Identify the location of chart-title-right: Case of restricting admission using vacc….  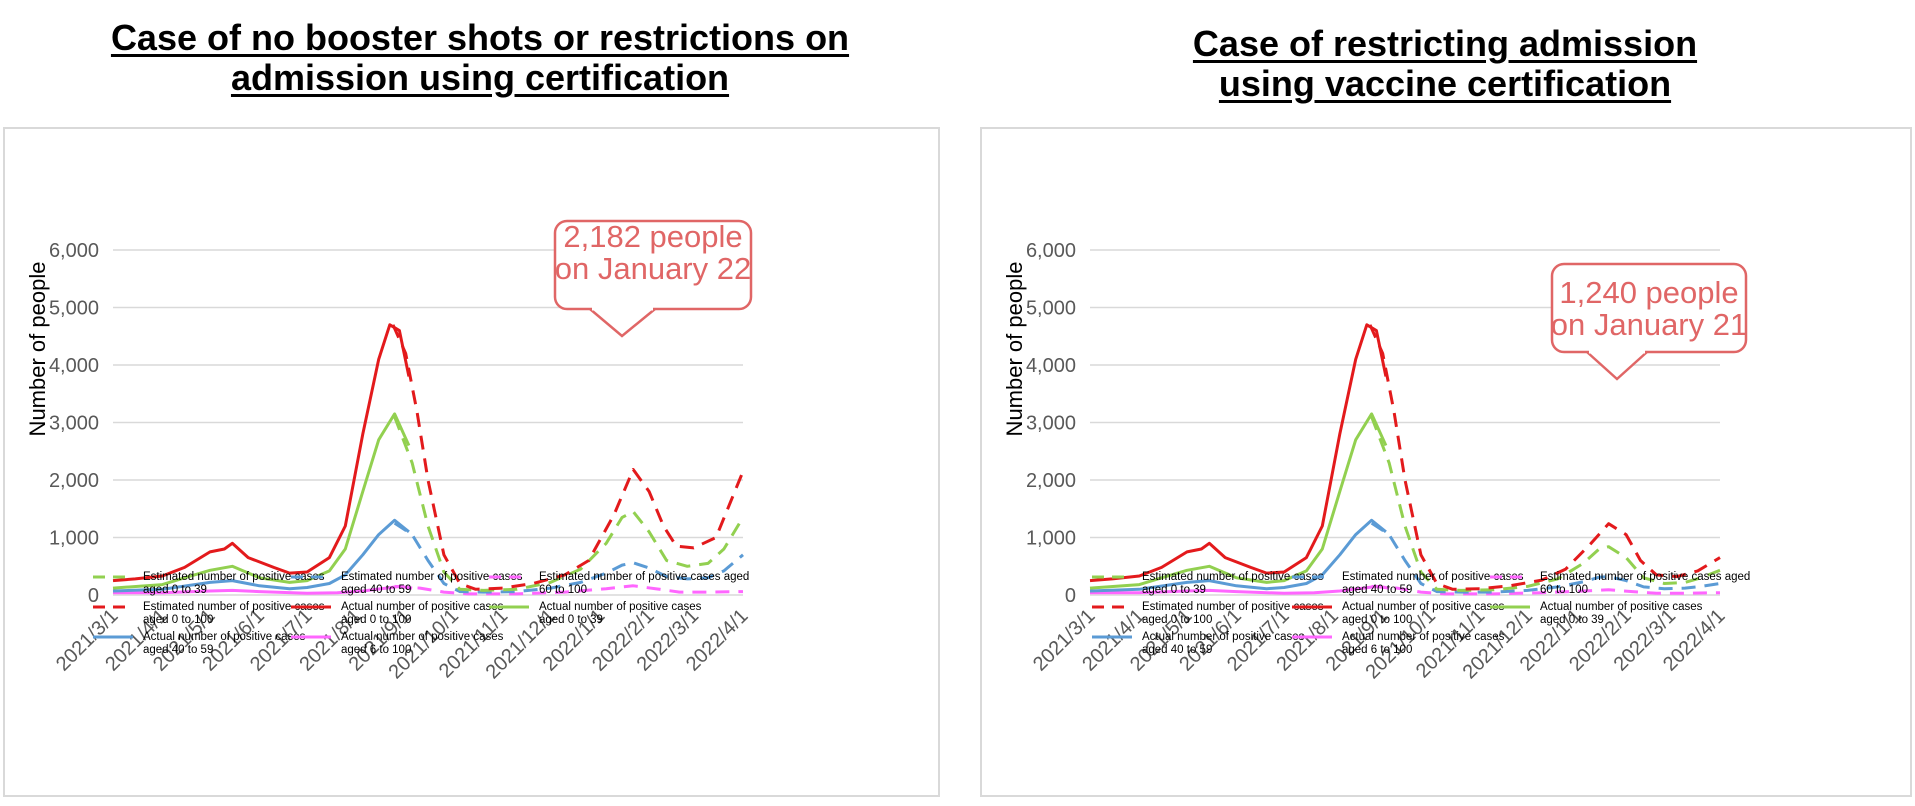
(1445, 64).